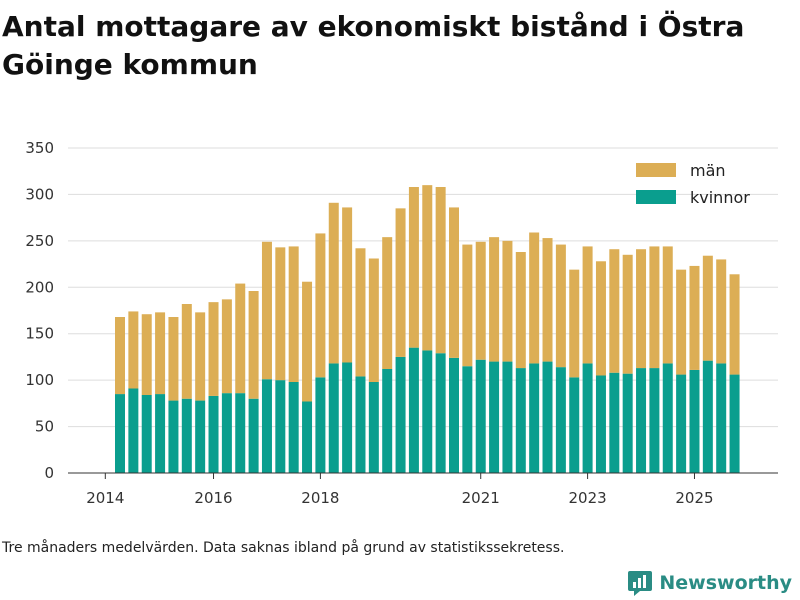 Image resolution: width=800 pixels, height=600 pixels. Describe the element at coordinates (39, 287) in the screenshot. I see `y-tick-label-200: 200` at that location.